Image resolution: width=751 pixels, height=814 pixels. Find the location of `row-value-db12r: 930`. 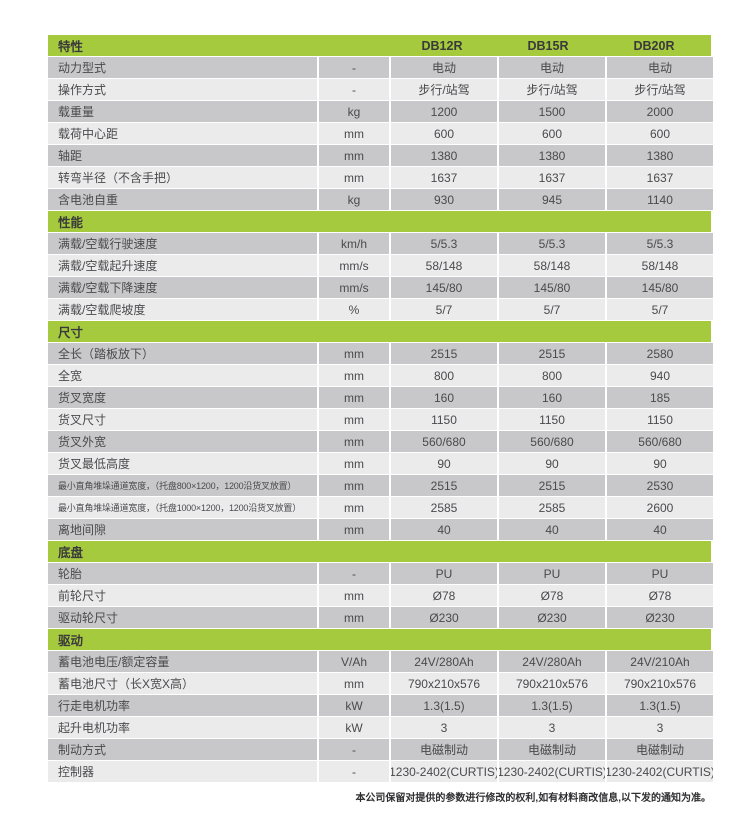

row-value-db12r: 930 is located at coordinates (444, 199).